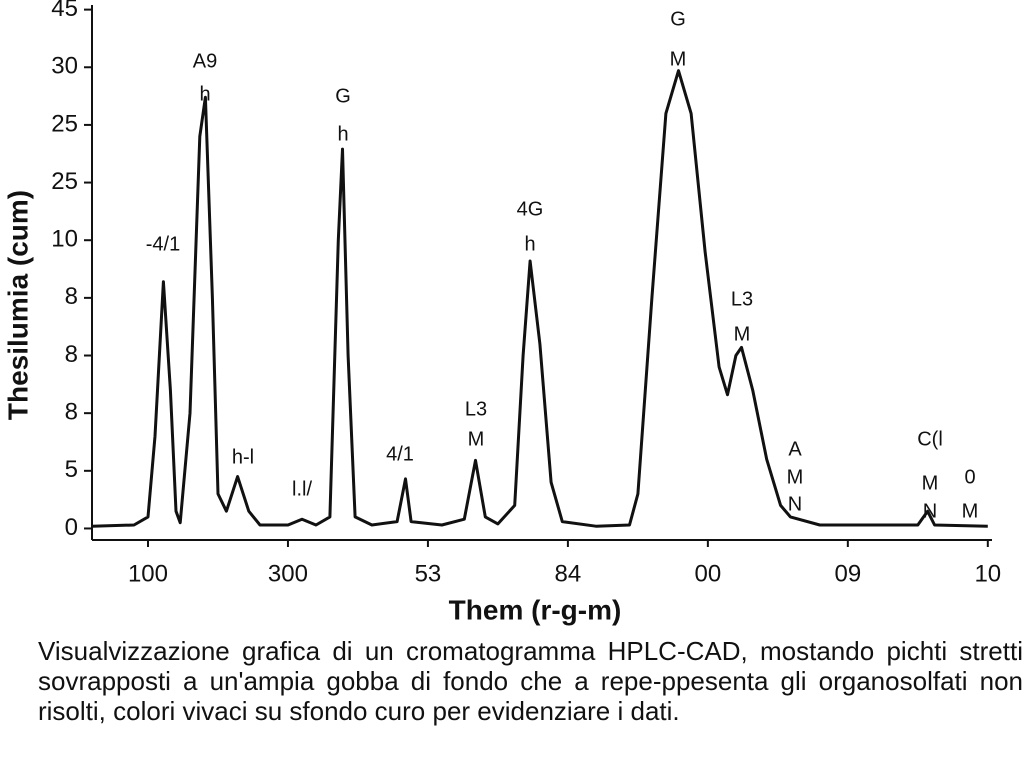 This screenshot has width=1024, height=769. I want to click on peak-annotation: A9, so click(205, 61).